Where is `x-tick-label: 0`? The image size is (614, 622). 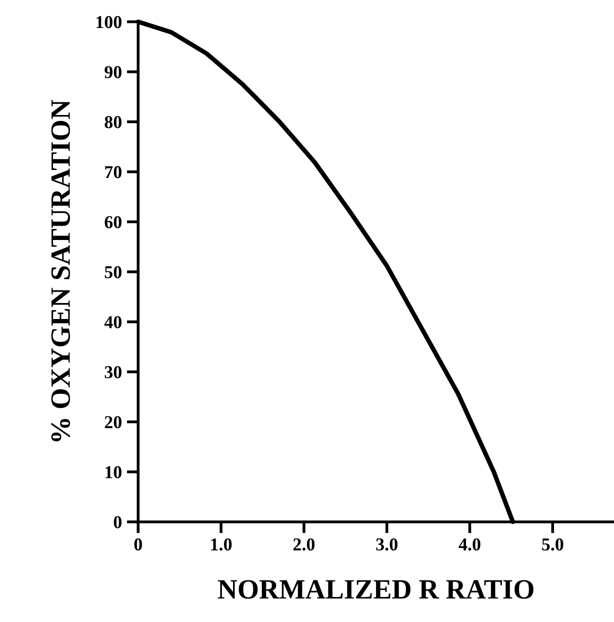 x-tick-label: 0 is located at coordinates (138, 544).